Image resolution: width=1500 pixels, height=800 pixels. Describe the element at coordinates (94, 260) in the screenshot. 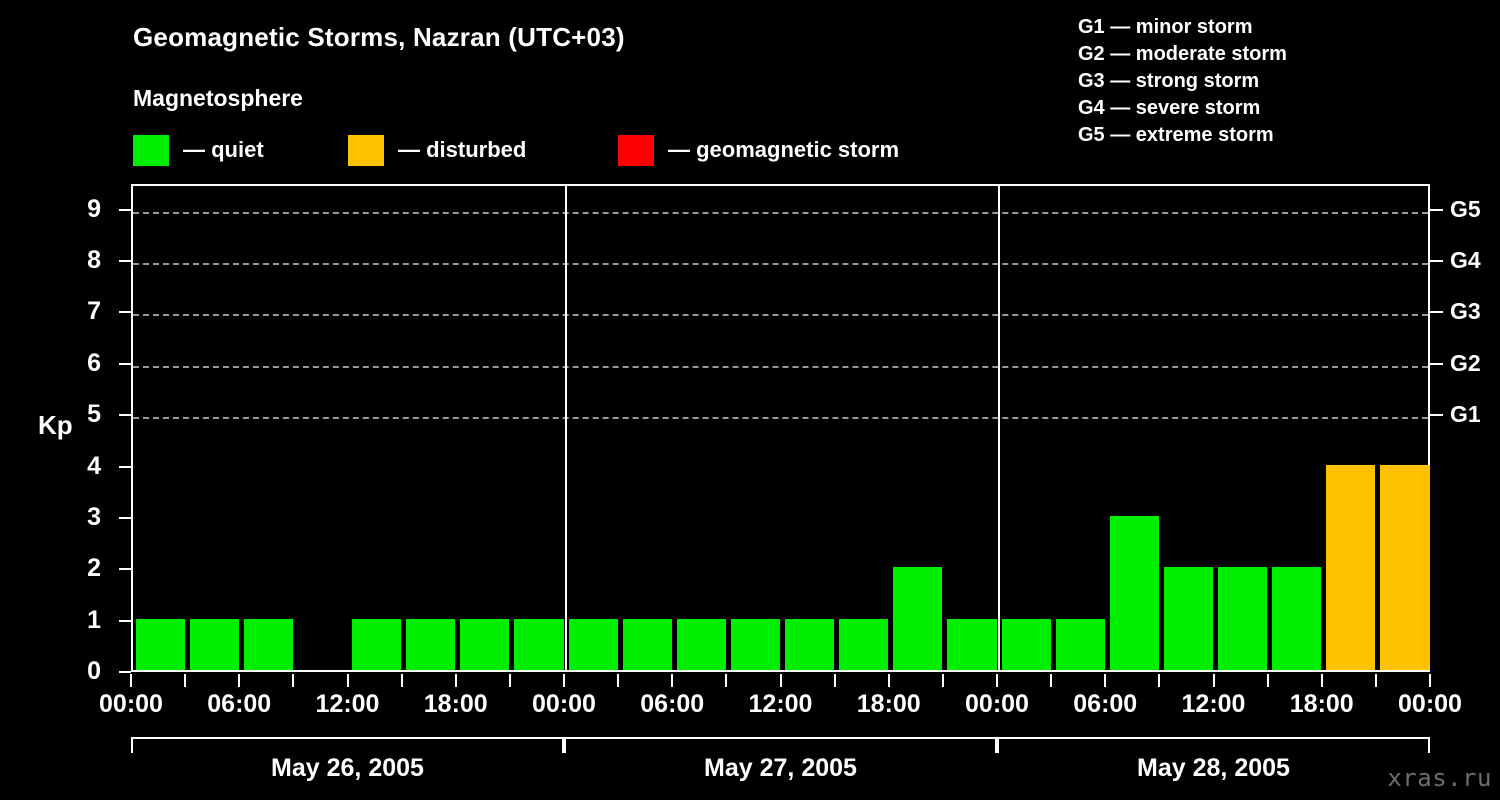

I see `y-tick-label-8: 8` at that location.